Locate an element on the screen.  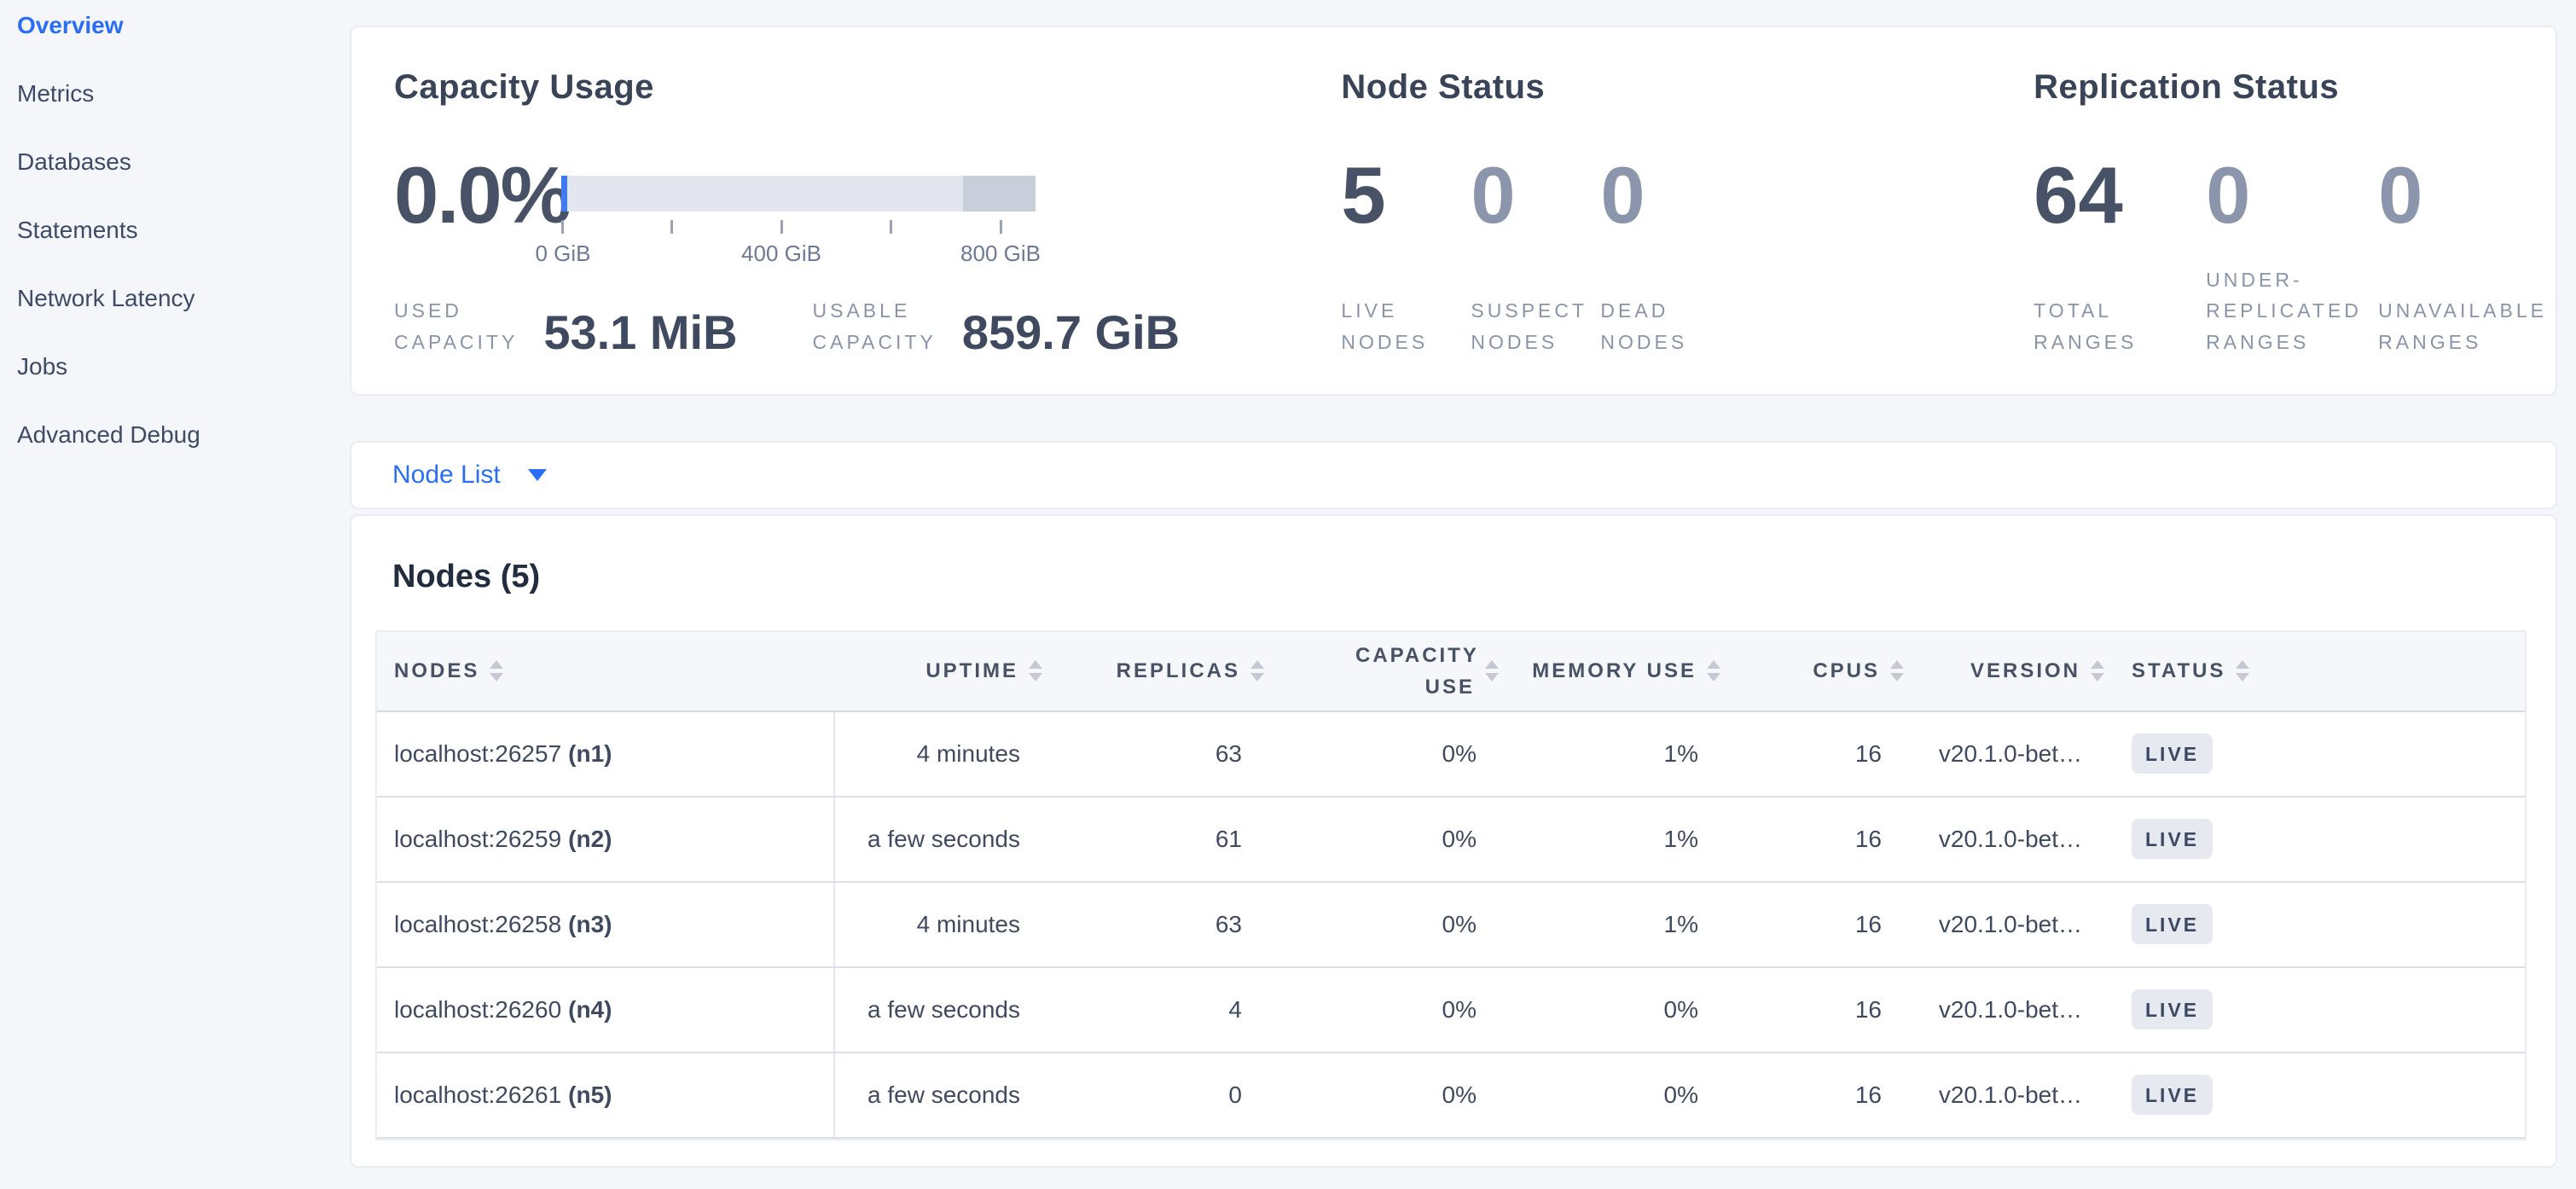
sidebar-item-overview: Overview is located at coordinates (70, 25).